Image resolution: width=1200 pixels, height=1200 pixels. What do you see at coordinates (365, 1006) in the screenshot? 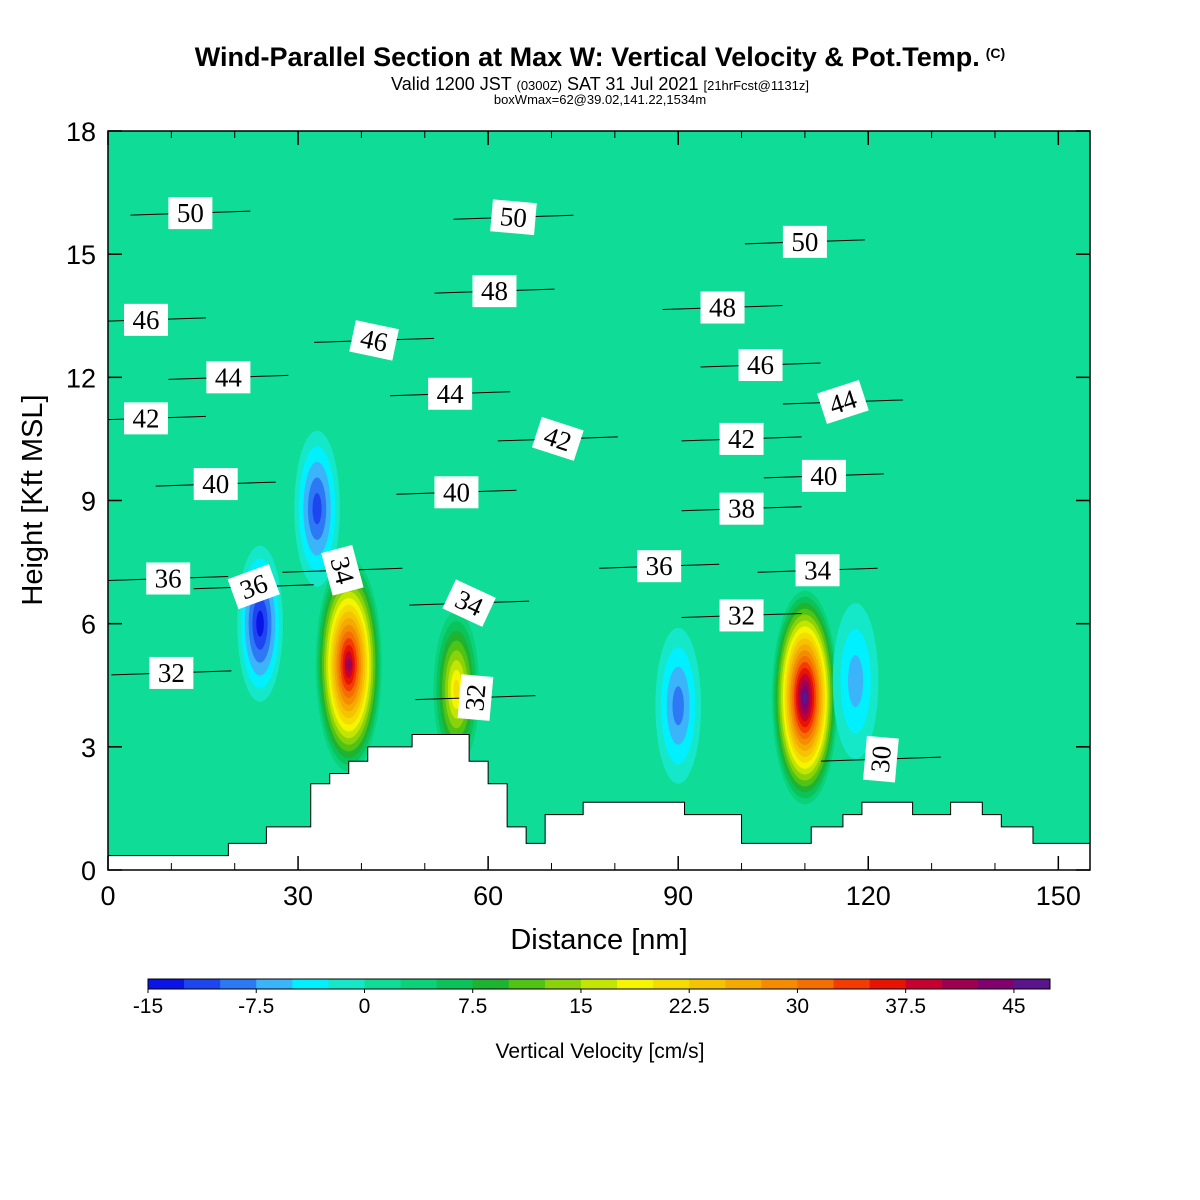
I see `colorbar-tick-label: 0` at bounding box center [365, 1006].